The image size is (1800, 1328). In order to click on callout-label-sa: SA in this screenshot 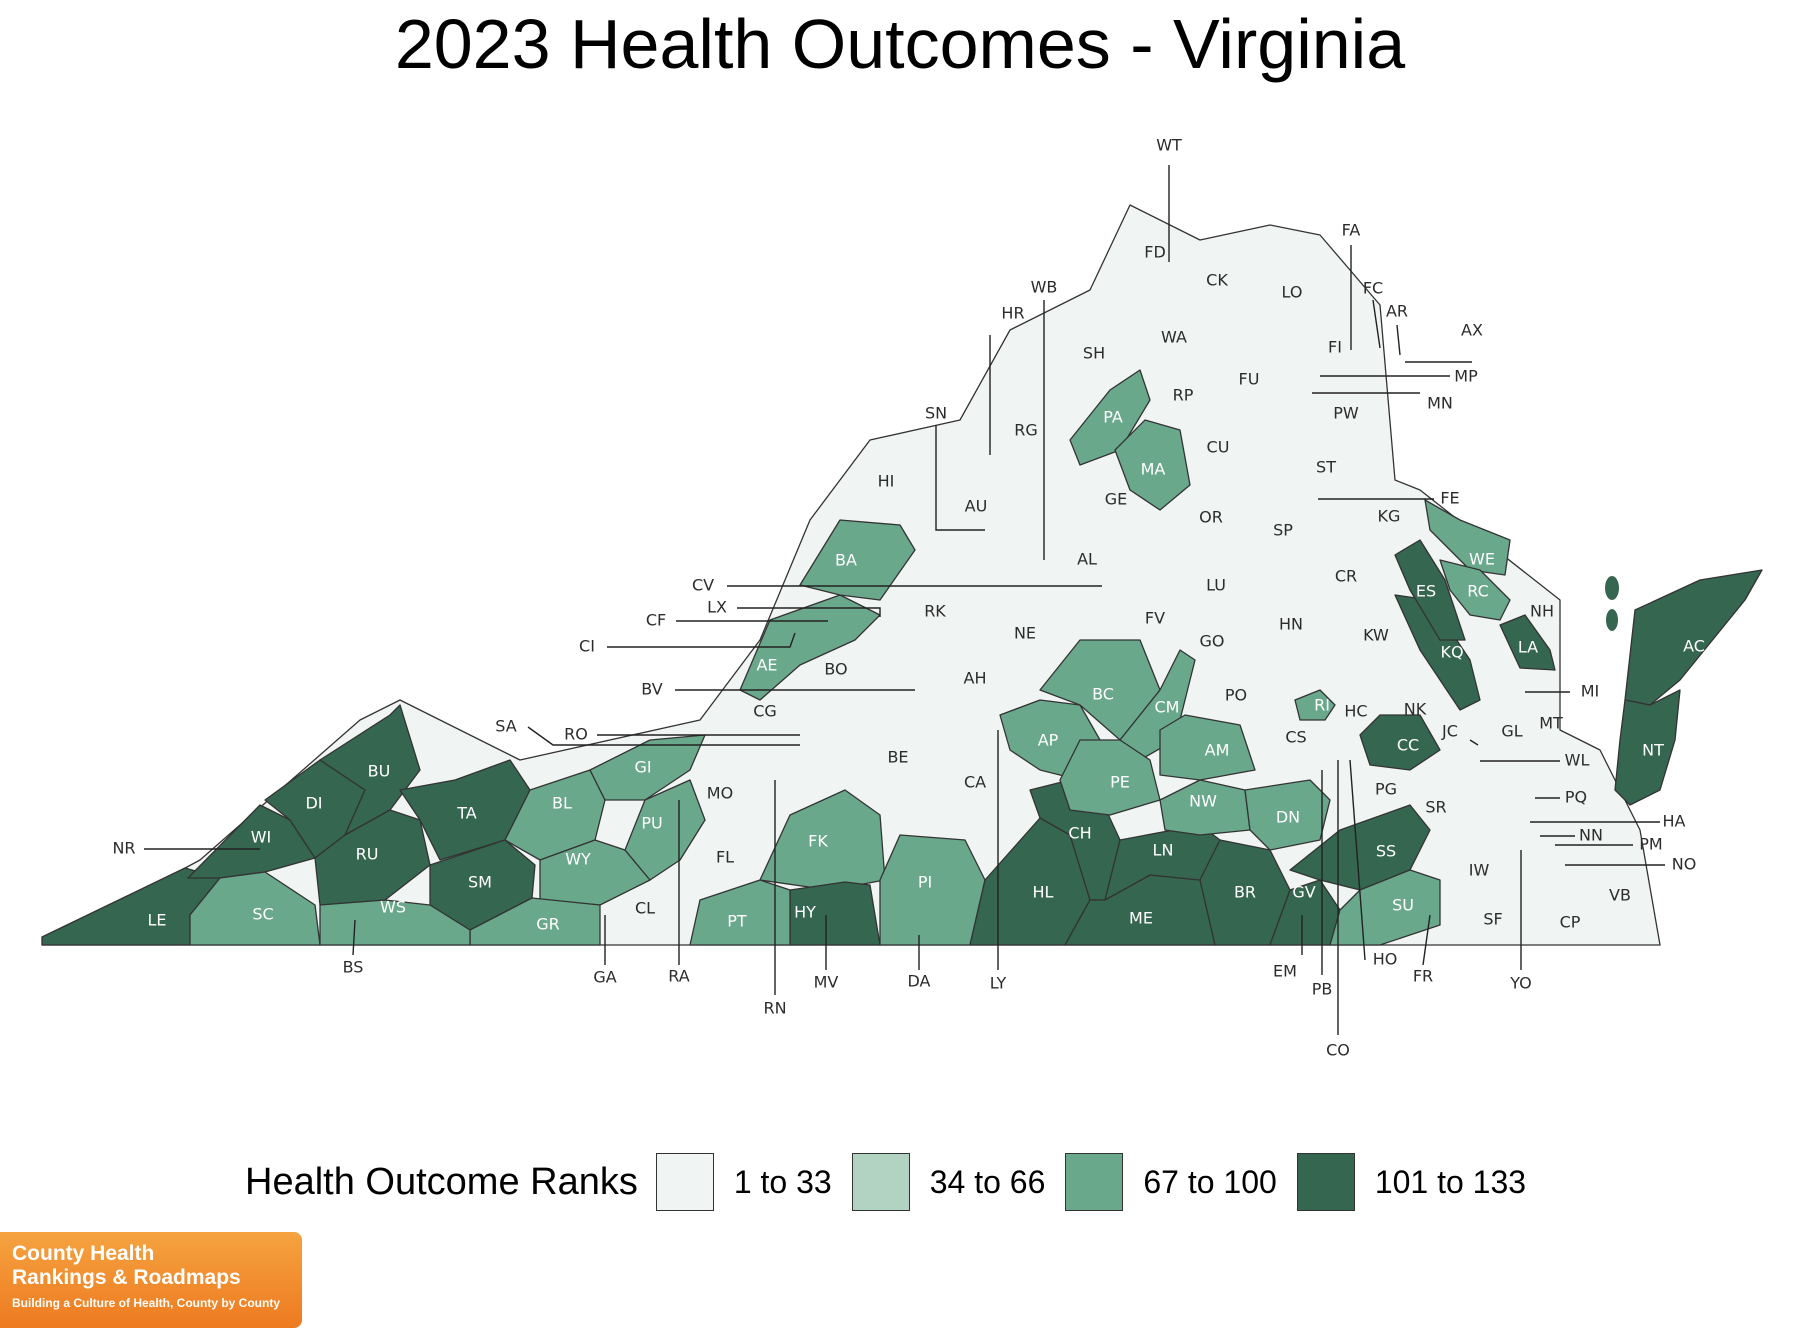, I will do `click(505, 726)`.